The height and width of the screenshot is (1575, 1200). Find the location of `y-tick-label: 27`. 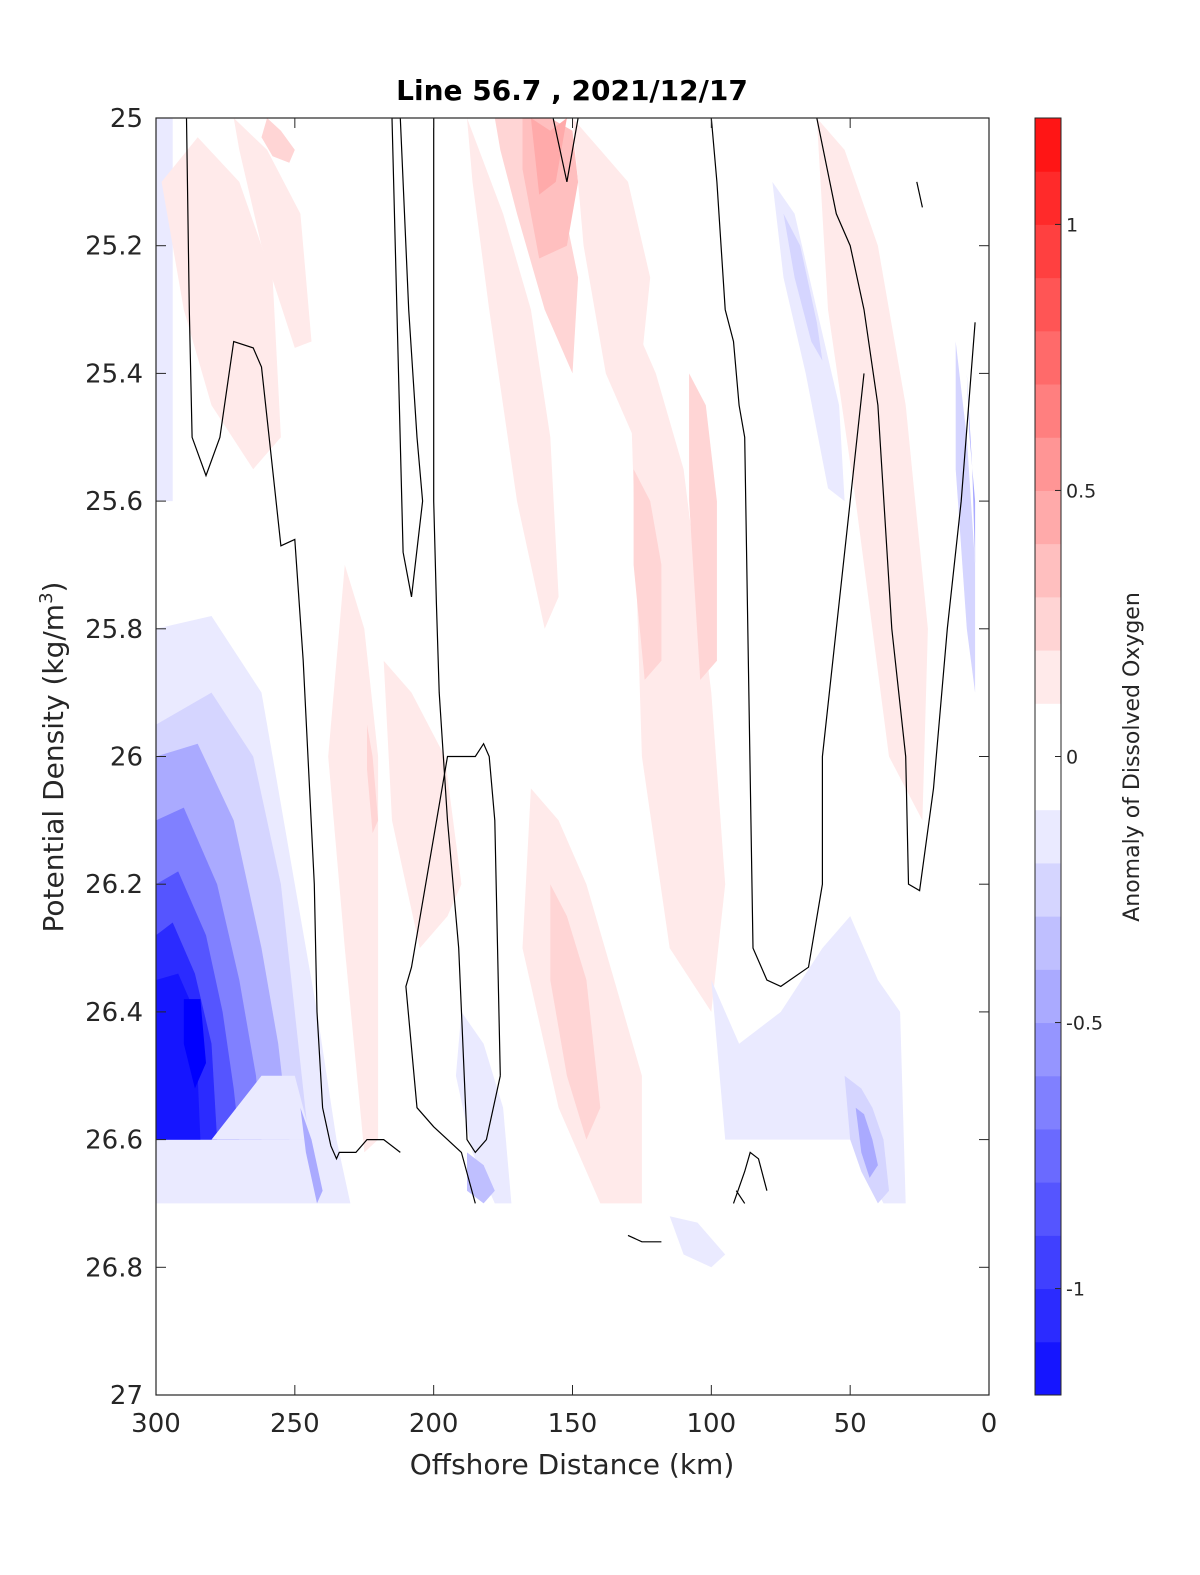

y-tick-label: 27 is located at coordinates (126, 1396).